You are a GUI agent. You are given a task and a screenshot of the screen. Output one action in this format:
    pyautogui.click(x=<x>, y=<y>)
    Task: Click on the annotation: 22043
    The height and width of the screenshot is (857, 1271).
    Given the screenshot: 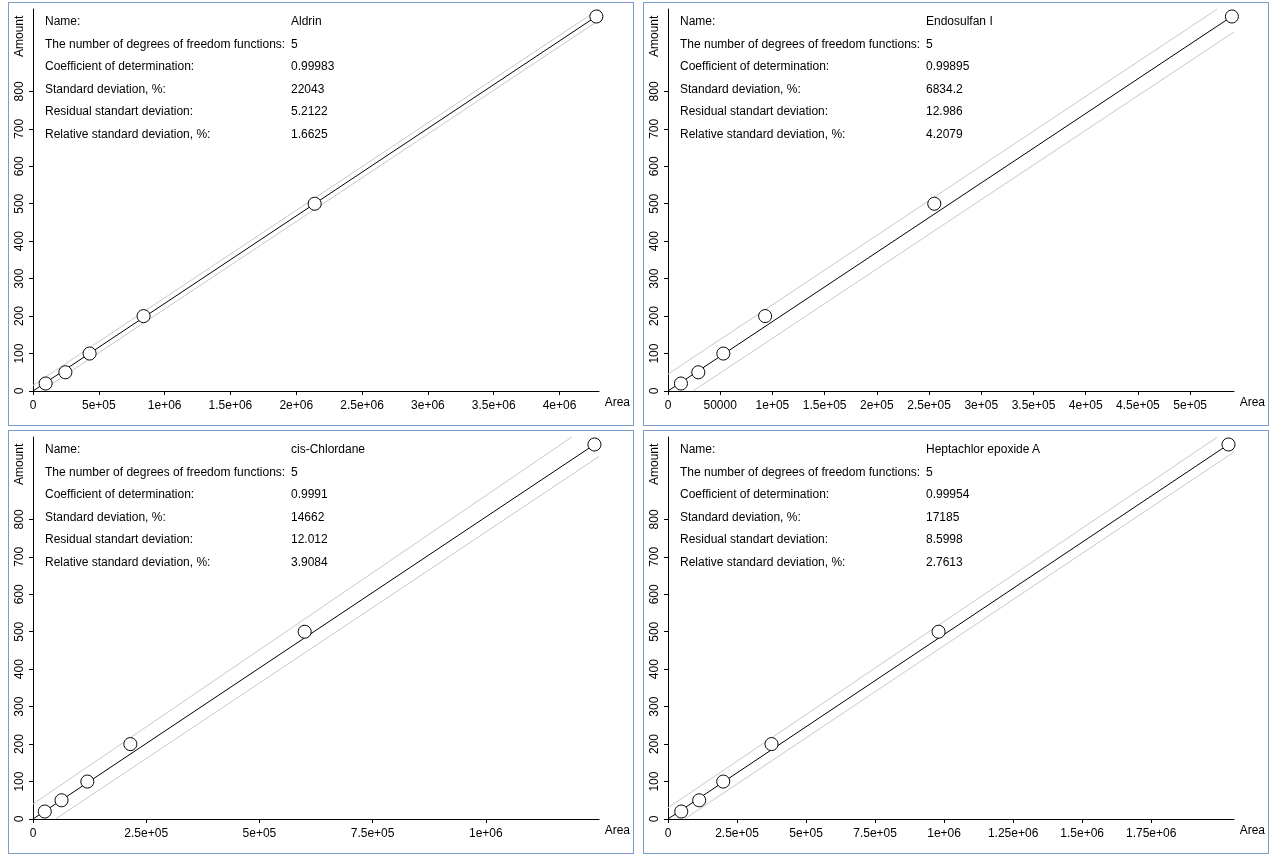 What is the action you would take?
    pyautogui.click(x=308, y=88)
    